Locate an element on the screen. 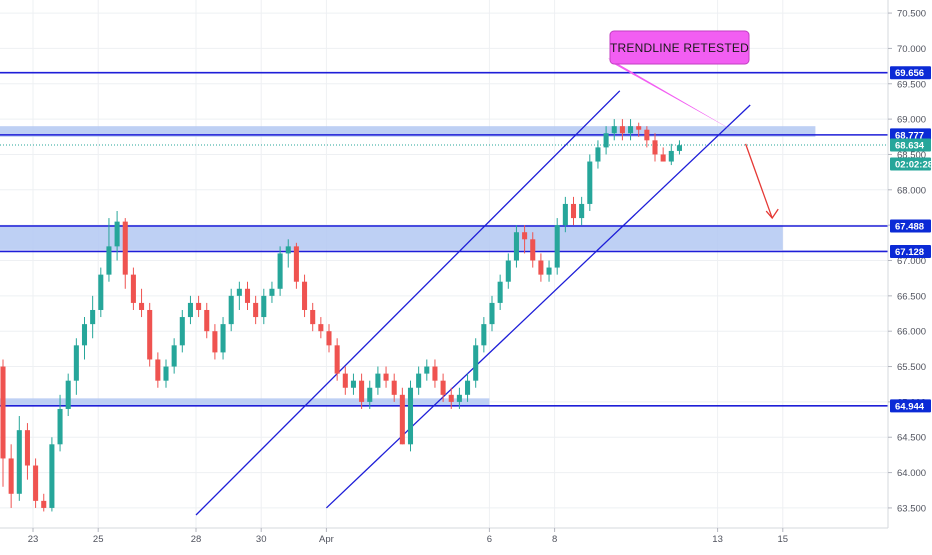 Image resolution: width=932 pixels, height=555 pixels. x-tick-label-5: 6 is located at coordinates (489, 539).